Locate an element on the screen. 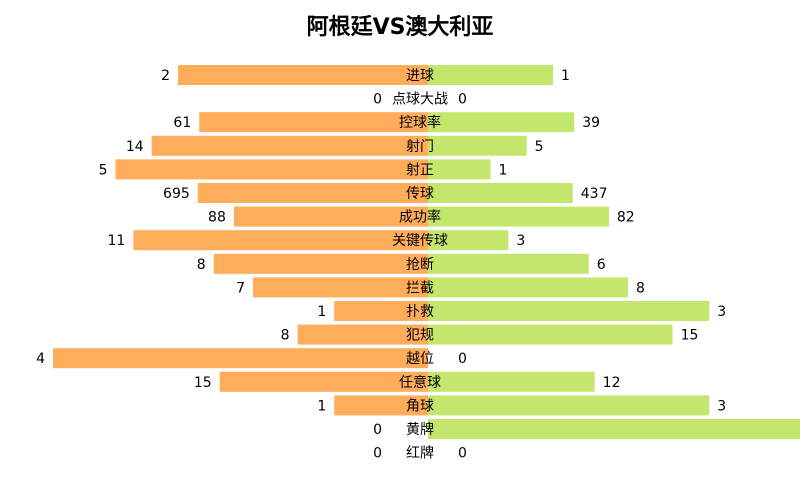 The width and height of the screenshot is (800, 500). value-left: 5 is located at coordinates (103, 170).